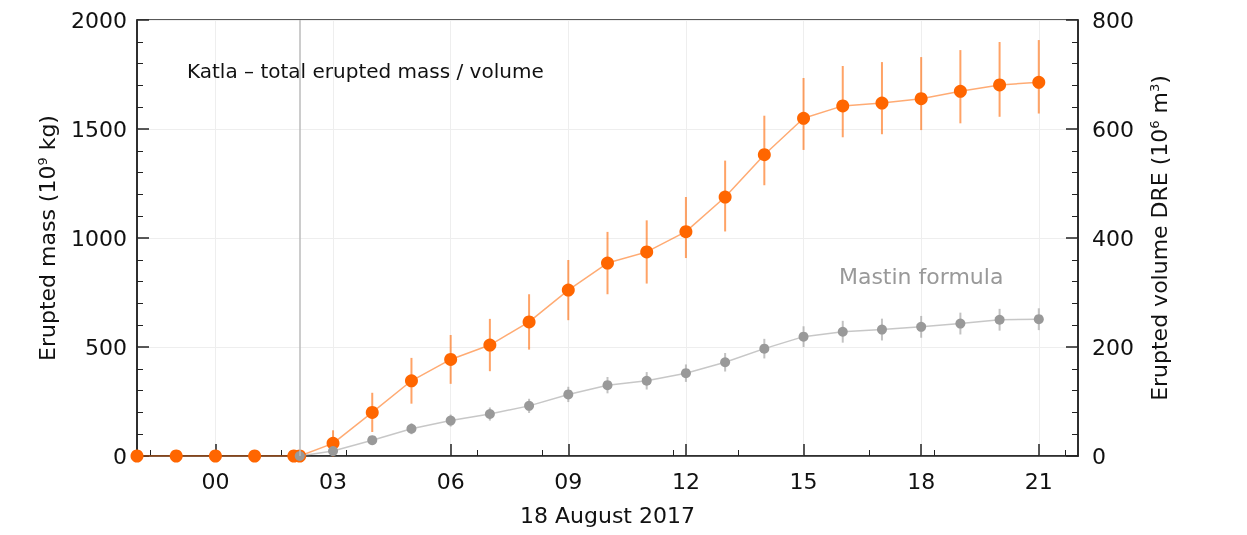 The width and height of the screenshot is (1247, 535). I want to click on x-axis-title: 18 August 2017, so click(607, 515).